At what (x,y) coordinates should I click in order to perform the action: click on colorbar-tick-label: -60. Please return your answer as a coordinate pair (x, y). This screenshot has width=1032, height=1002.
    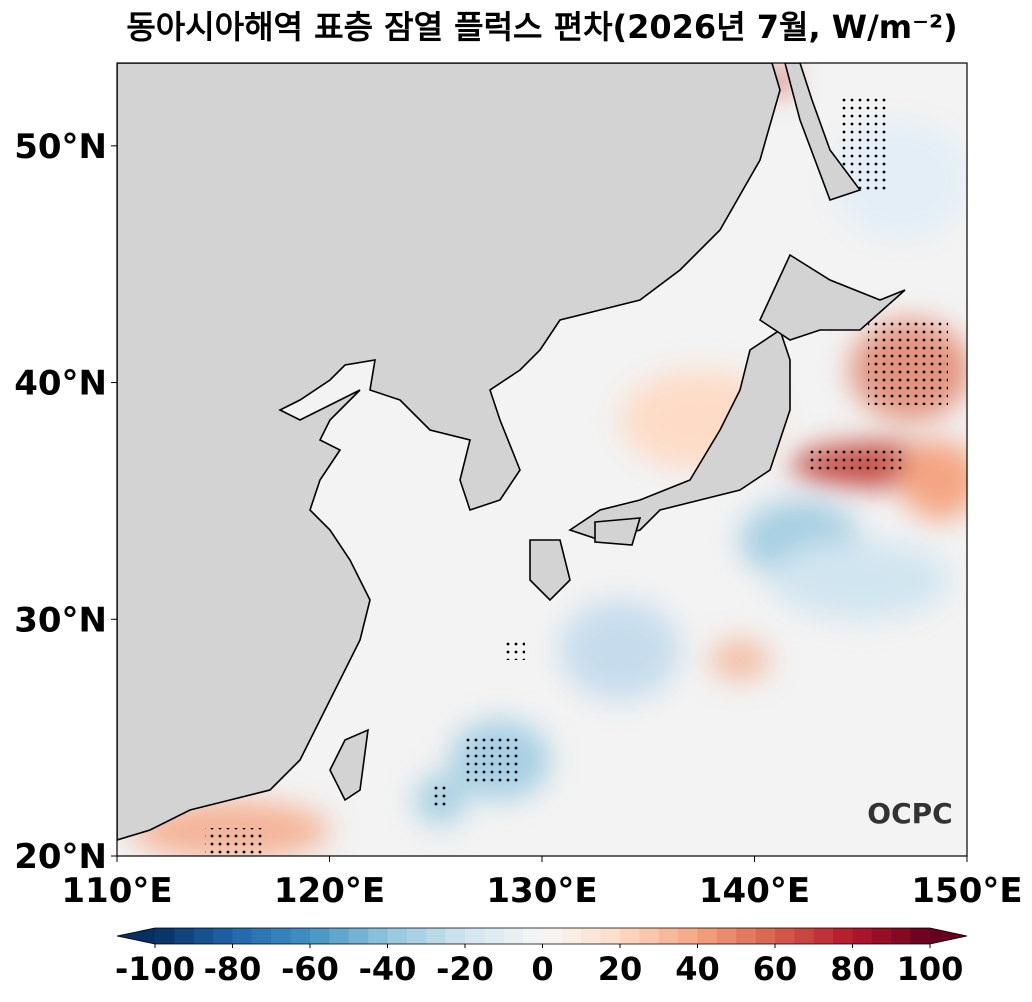
    Looking at the image, I should click on (310, 969).